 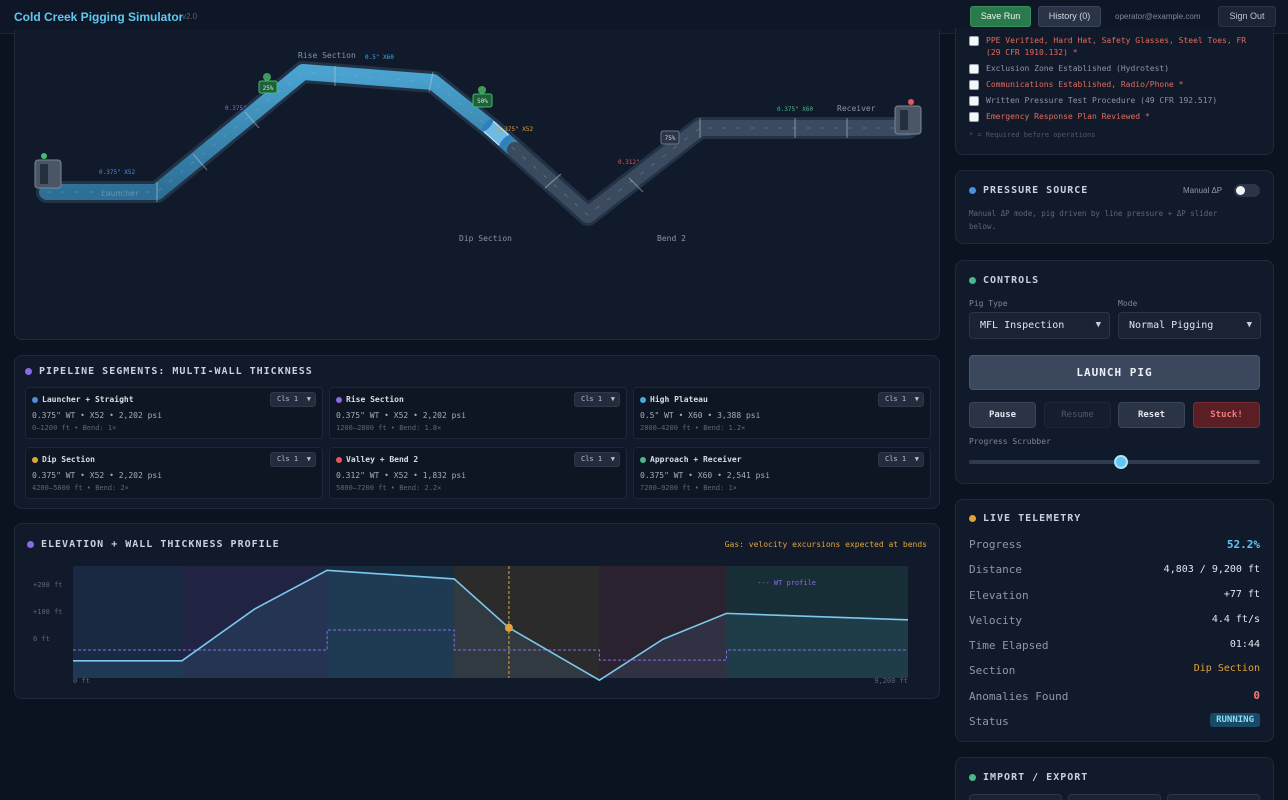 What do you see at coordinates (48, 585) in the screenshot?
I see `y-tick-label: +200 ft` at bounding box center [48, 585].